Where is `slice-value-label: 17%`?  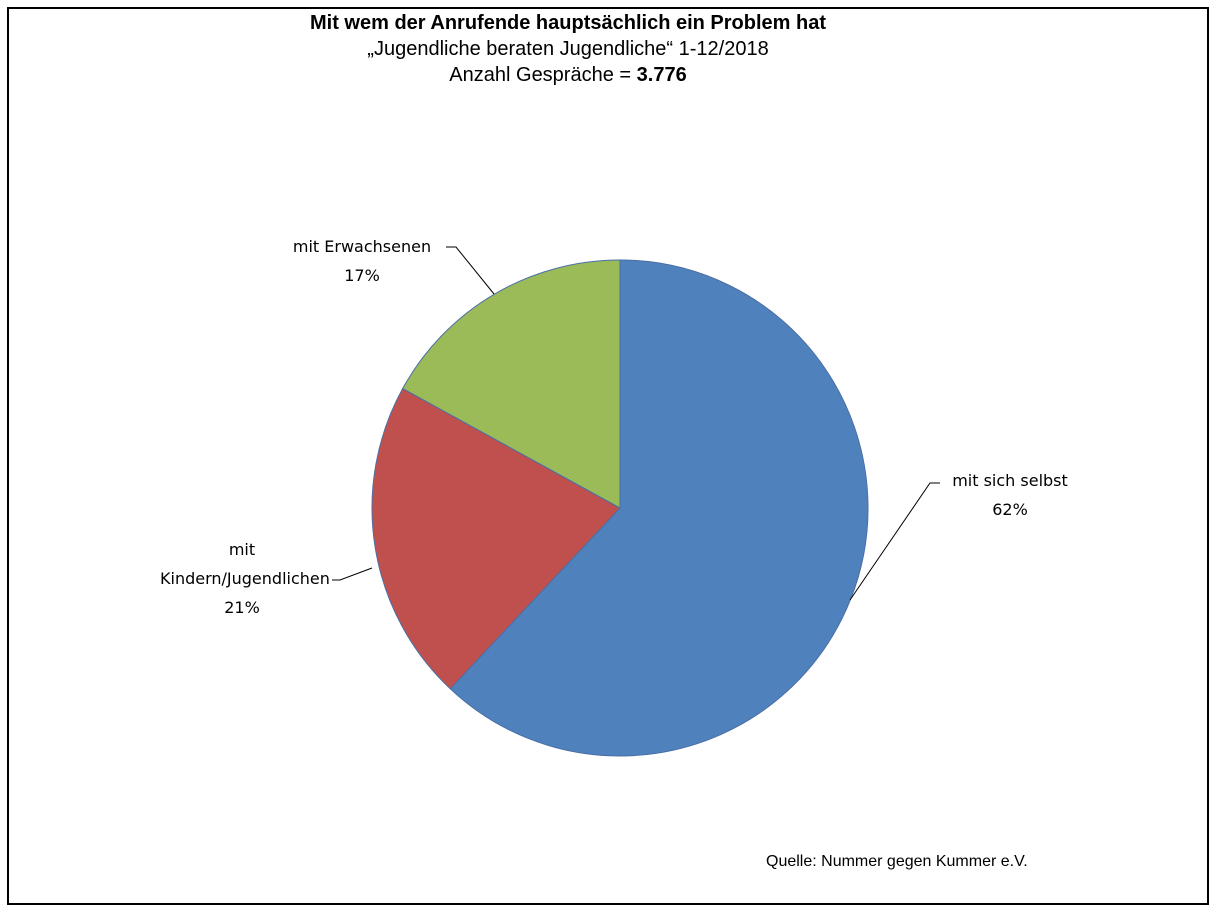 slice-value-label: 17% is located at coordinates (362, 275).